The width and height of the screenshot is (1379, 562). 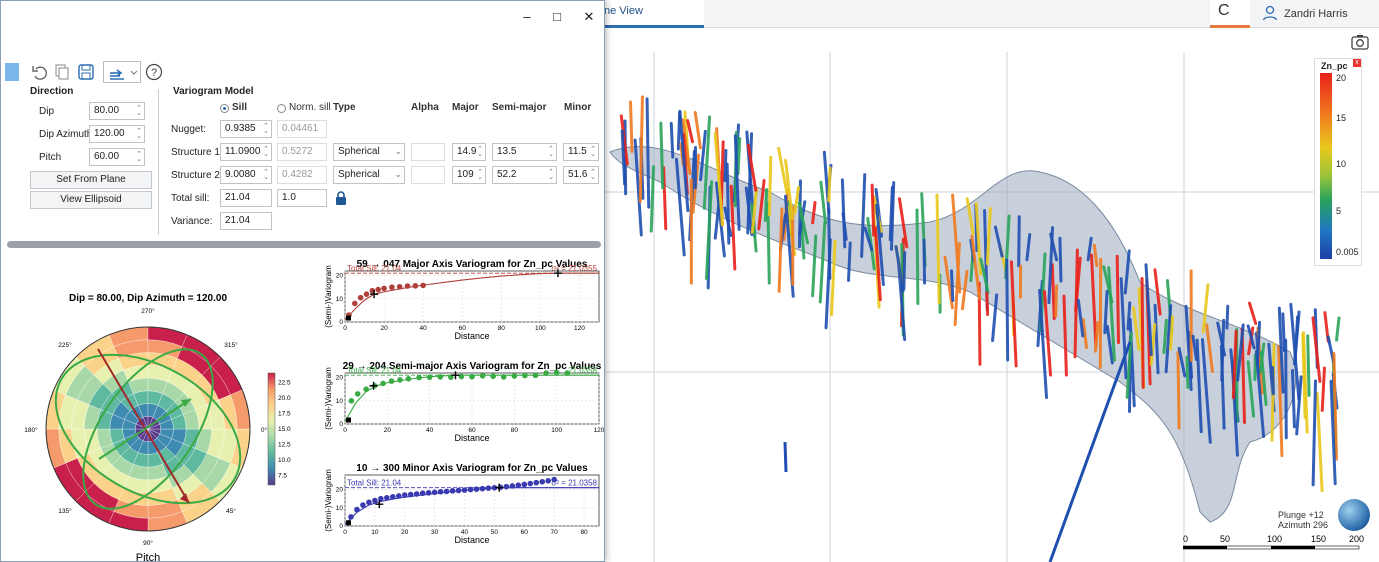 What do you see at coordinates (302, 175) in the screenshot?
I see `structure2-norm-input: 0.4282` at bounding box center [302, 175].